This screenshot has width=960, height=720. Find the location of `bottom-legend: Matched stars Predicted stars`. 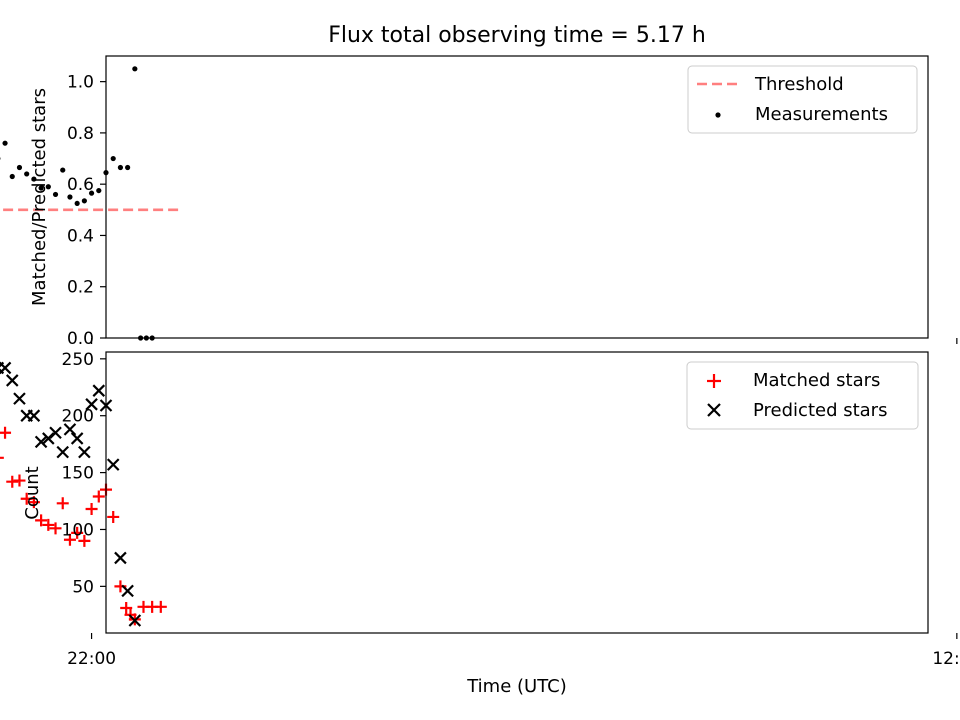

bottom-legend: Matched stars Predicted stars is located at coordinates (802, 395).